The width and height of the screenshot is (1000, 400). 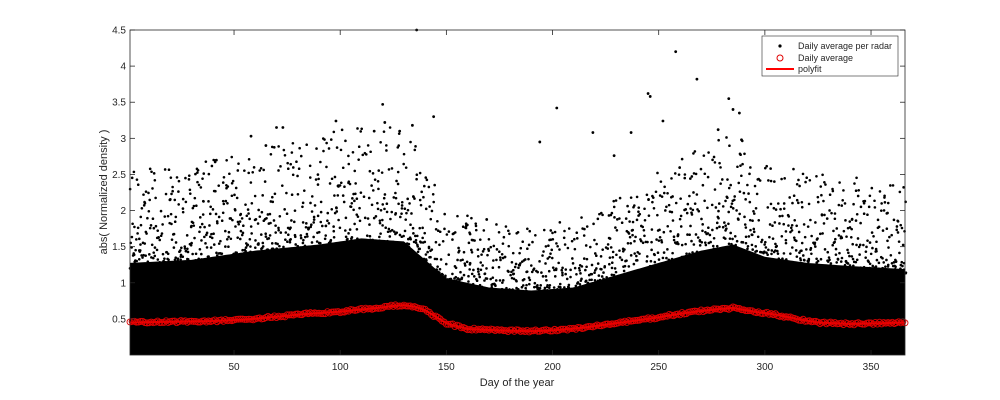 I want to click on y-tick-label: 4, so click(x=123, y=67).